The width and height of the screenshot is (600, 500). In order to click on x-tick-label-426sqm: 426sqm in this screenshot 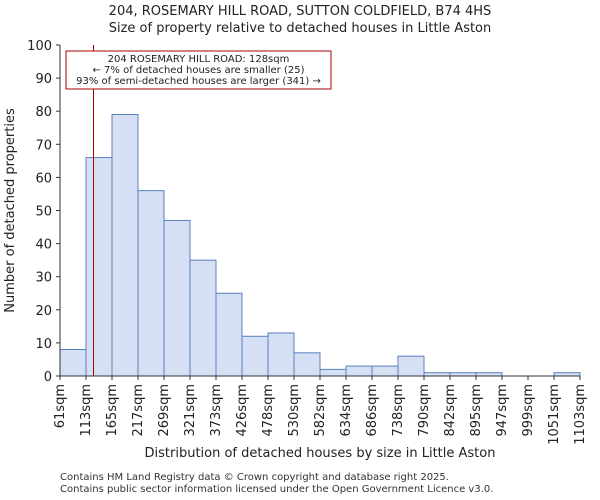, I will do `click(242, 410)`.